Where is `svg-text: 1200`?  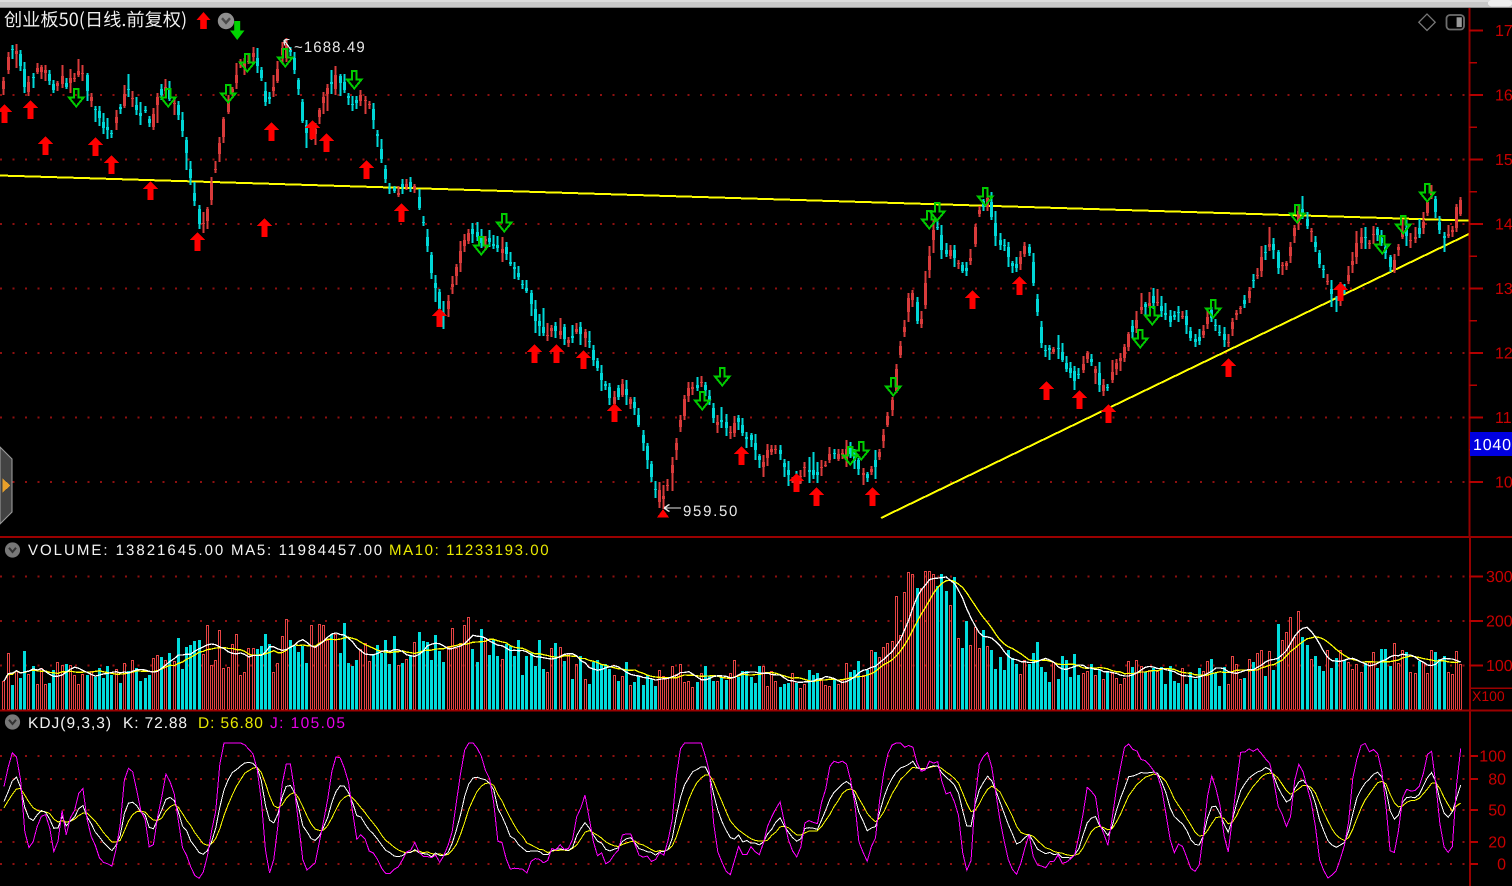
svg-text: 1200 is located at coordinates (1503, 354).